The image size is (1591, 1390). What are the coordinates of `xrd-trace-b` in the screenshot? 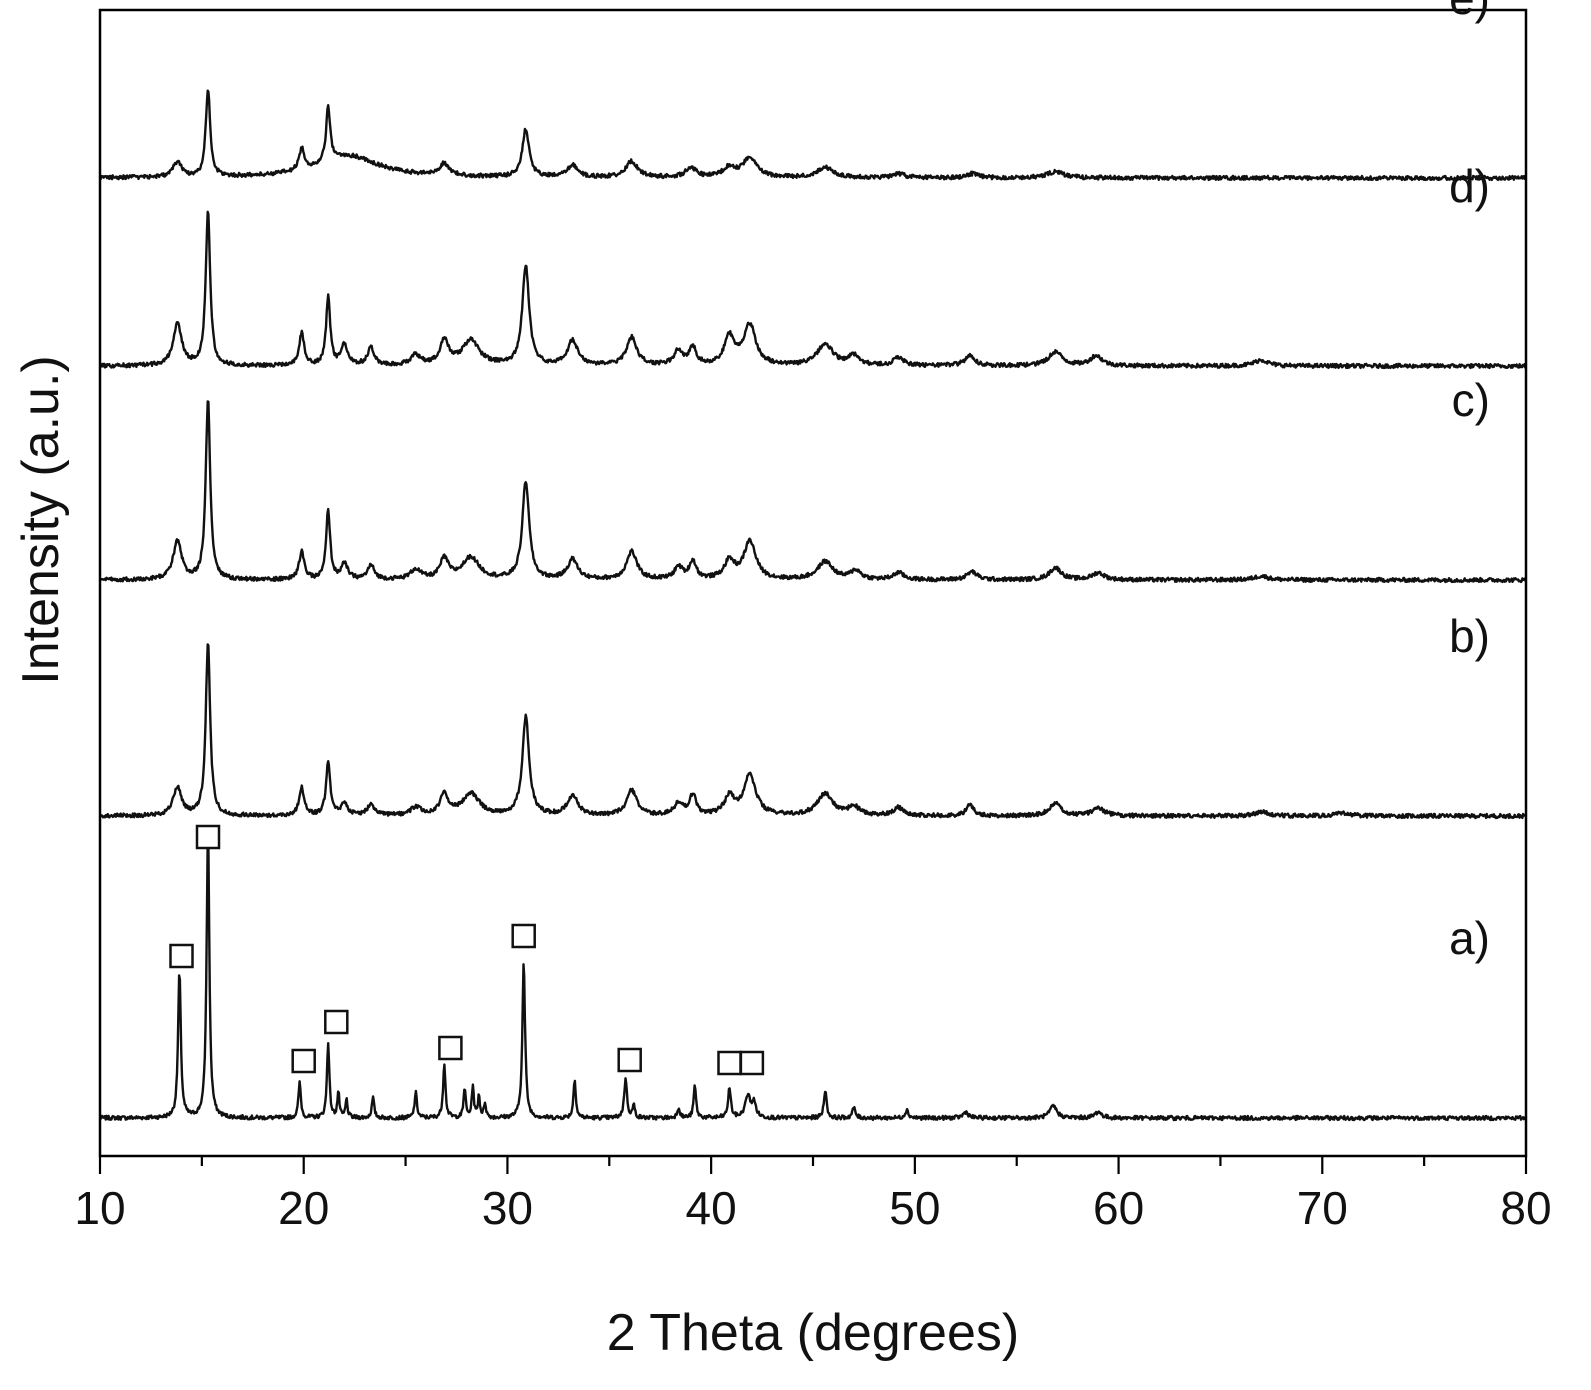 It's located at (812, 731).